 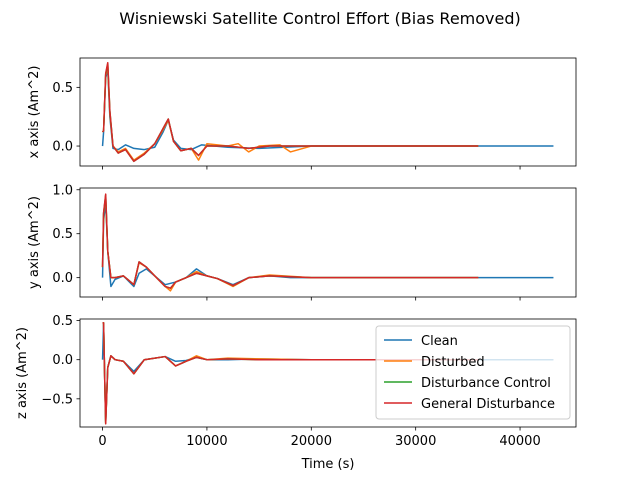 What do you see at coordinates (488, 404) in the screenshot?
I see `legend-label-general-disturbance: General Disturbance` at bounding box center [488, 404].